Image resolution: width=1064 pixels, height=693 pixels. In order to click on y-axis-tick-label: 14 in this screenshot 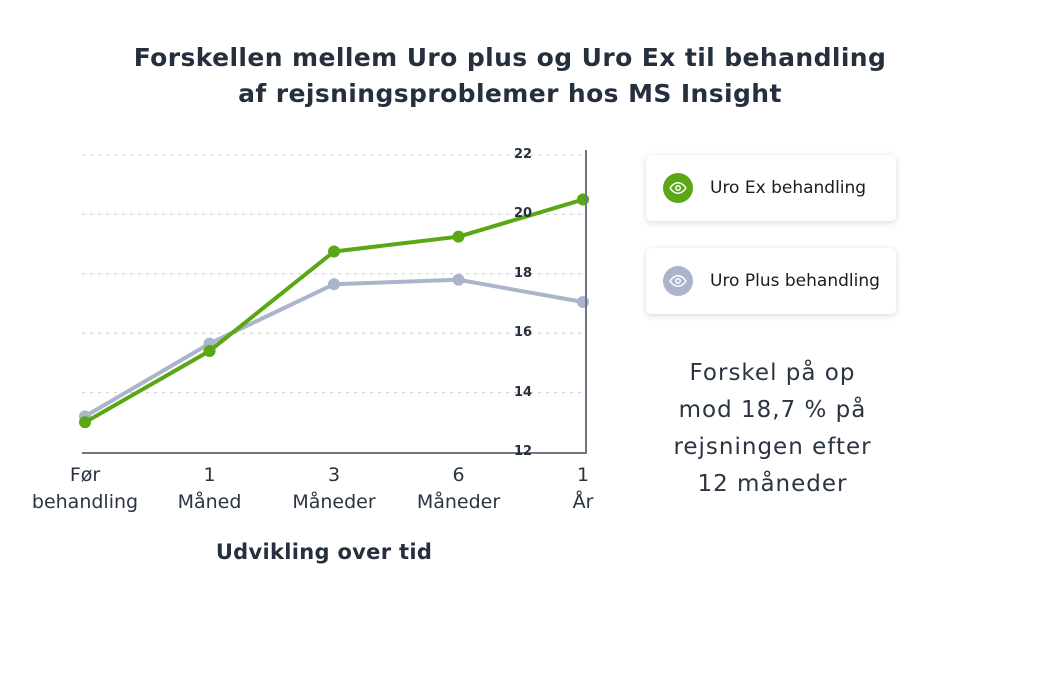, I will do `click(523, 392)`.